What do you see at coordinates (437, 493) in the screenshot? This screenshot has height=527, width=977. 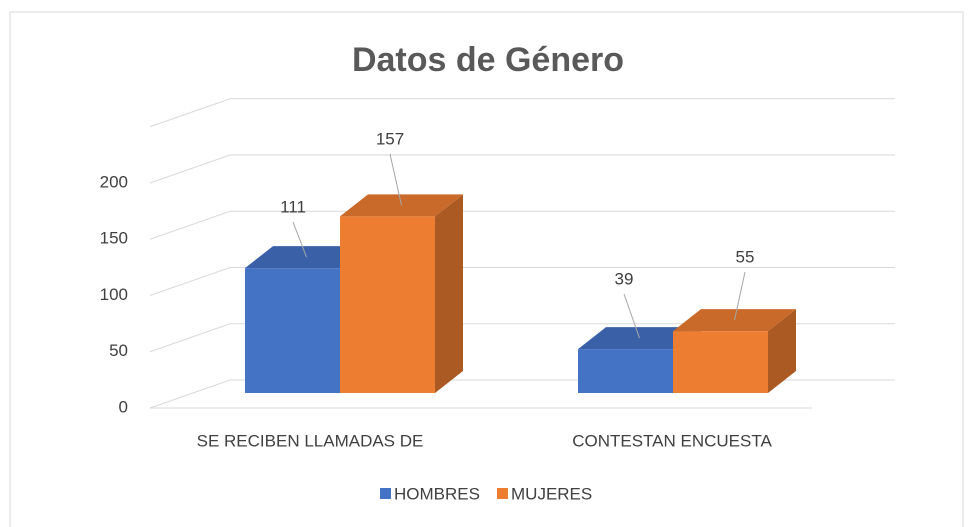 I see `legend-label: HOMBRES` at bounding box center [437, 493].